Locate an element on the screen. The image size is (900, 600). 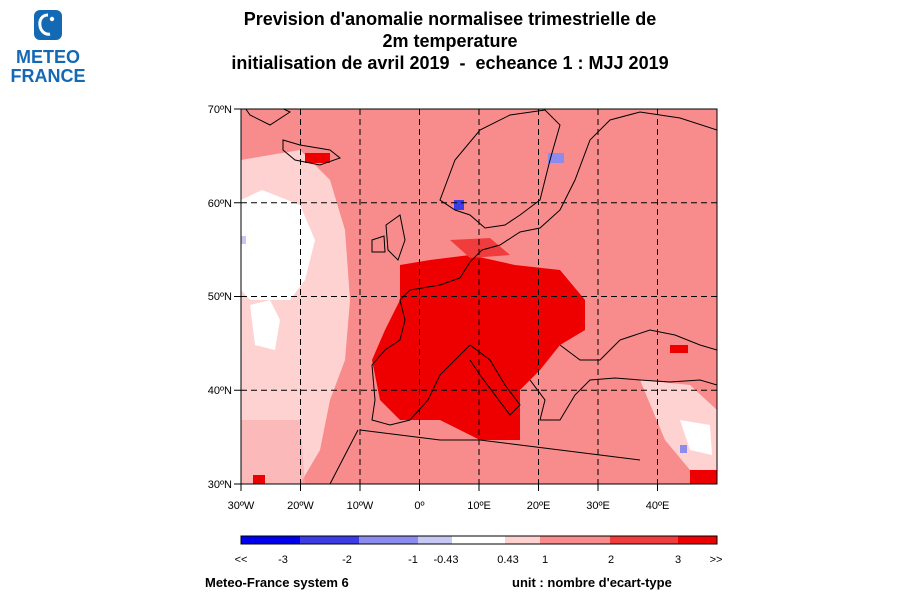
lat-label-60n: 60ºN is located at coordinates (220, 204).